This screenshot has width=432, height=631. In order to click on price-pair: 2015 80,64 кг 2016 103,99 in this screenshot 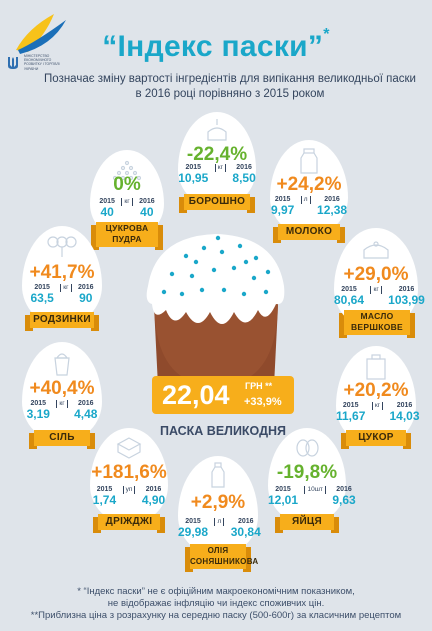, I will do `click(379, 296)`.